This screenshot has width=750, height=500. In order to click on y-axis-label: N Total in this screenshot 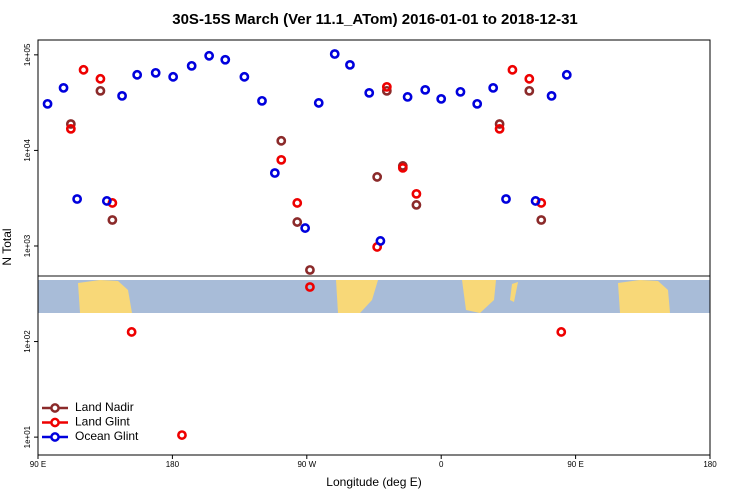, I will do `click(7, 246)`.